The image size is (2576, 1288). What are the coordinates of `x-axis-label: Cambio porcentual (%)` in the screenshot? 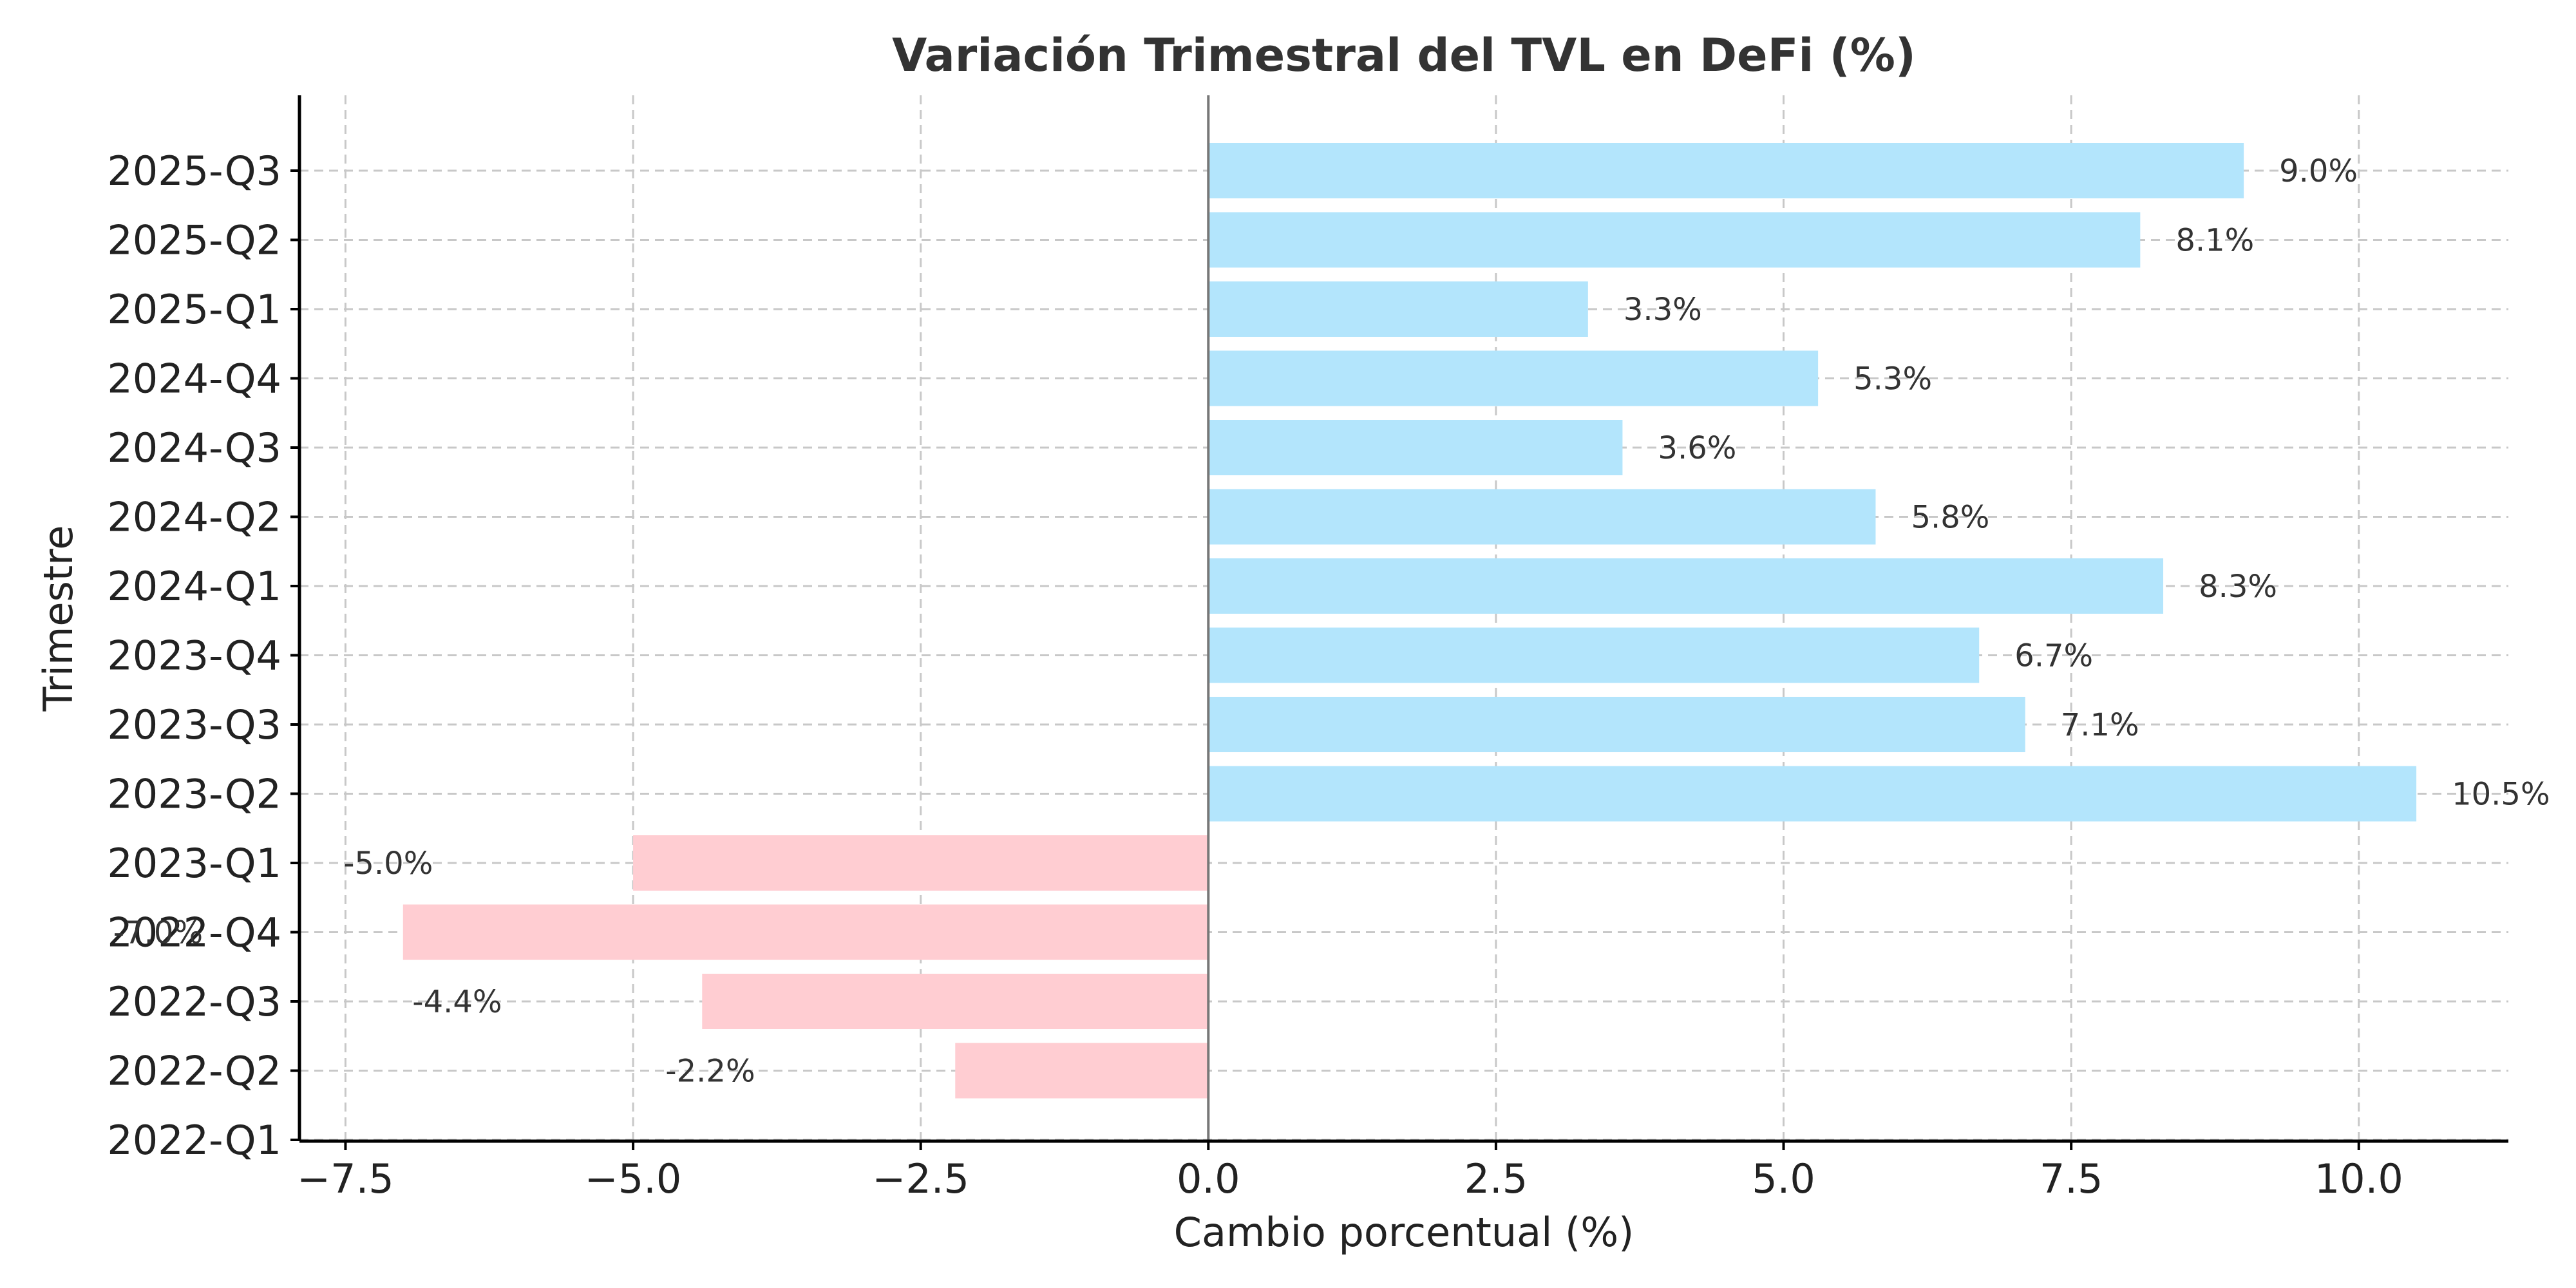 It's located at (1404, 1232).